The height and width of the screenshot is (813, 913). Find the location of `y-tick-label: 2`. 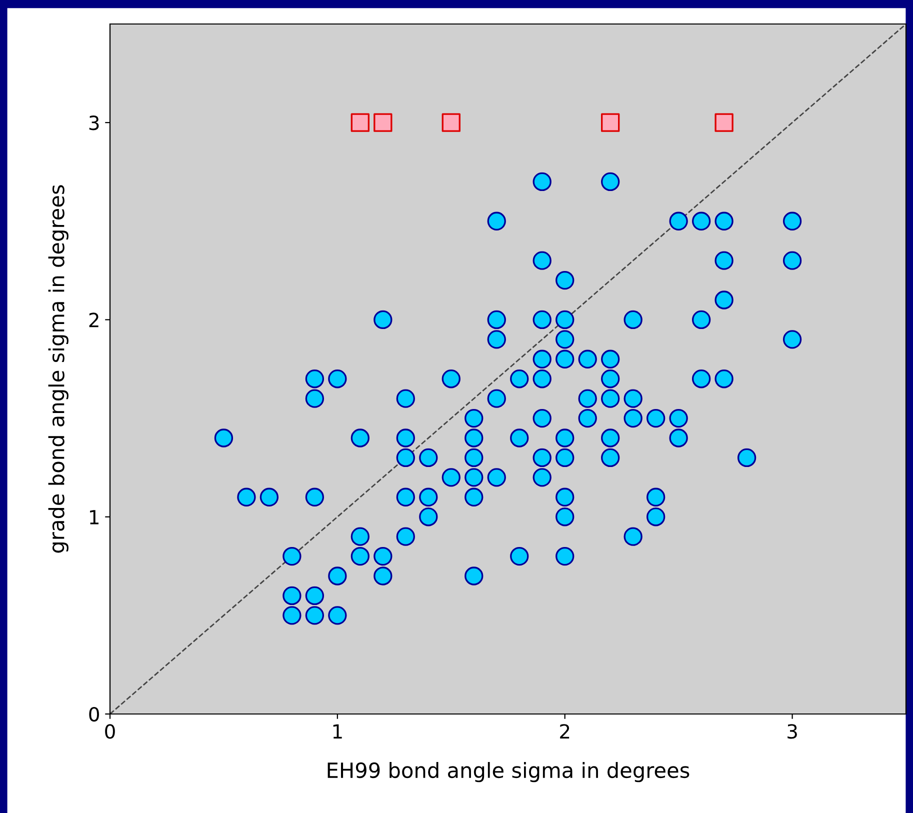

y-tick-label: 2 is located at coordinates (93, 320).